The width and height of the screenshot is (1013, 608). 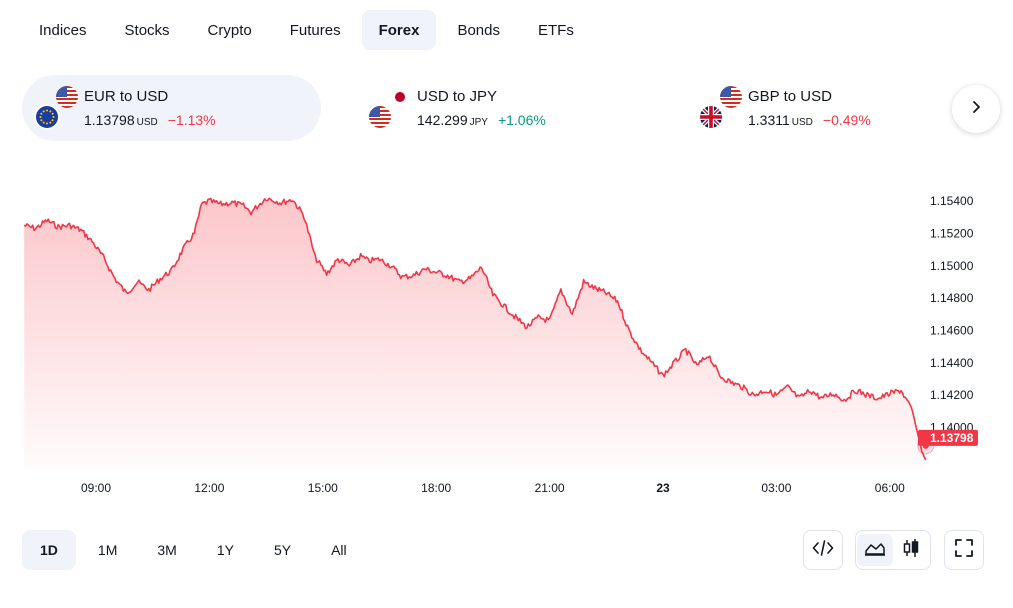 What do you see at coordinates (457, 96) in the screenshot?
I see `ticker-title: USD to JPY` at bounding box center [457, 96].